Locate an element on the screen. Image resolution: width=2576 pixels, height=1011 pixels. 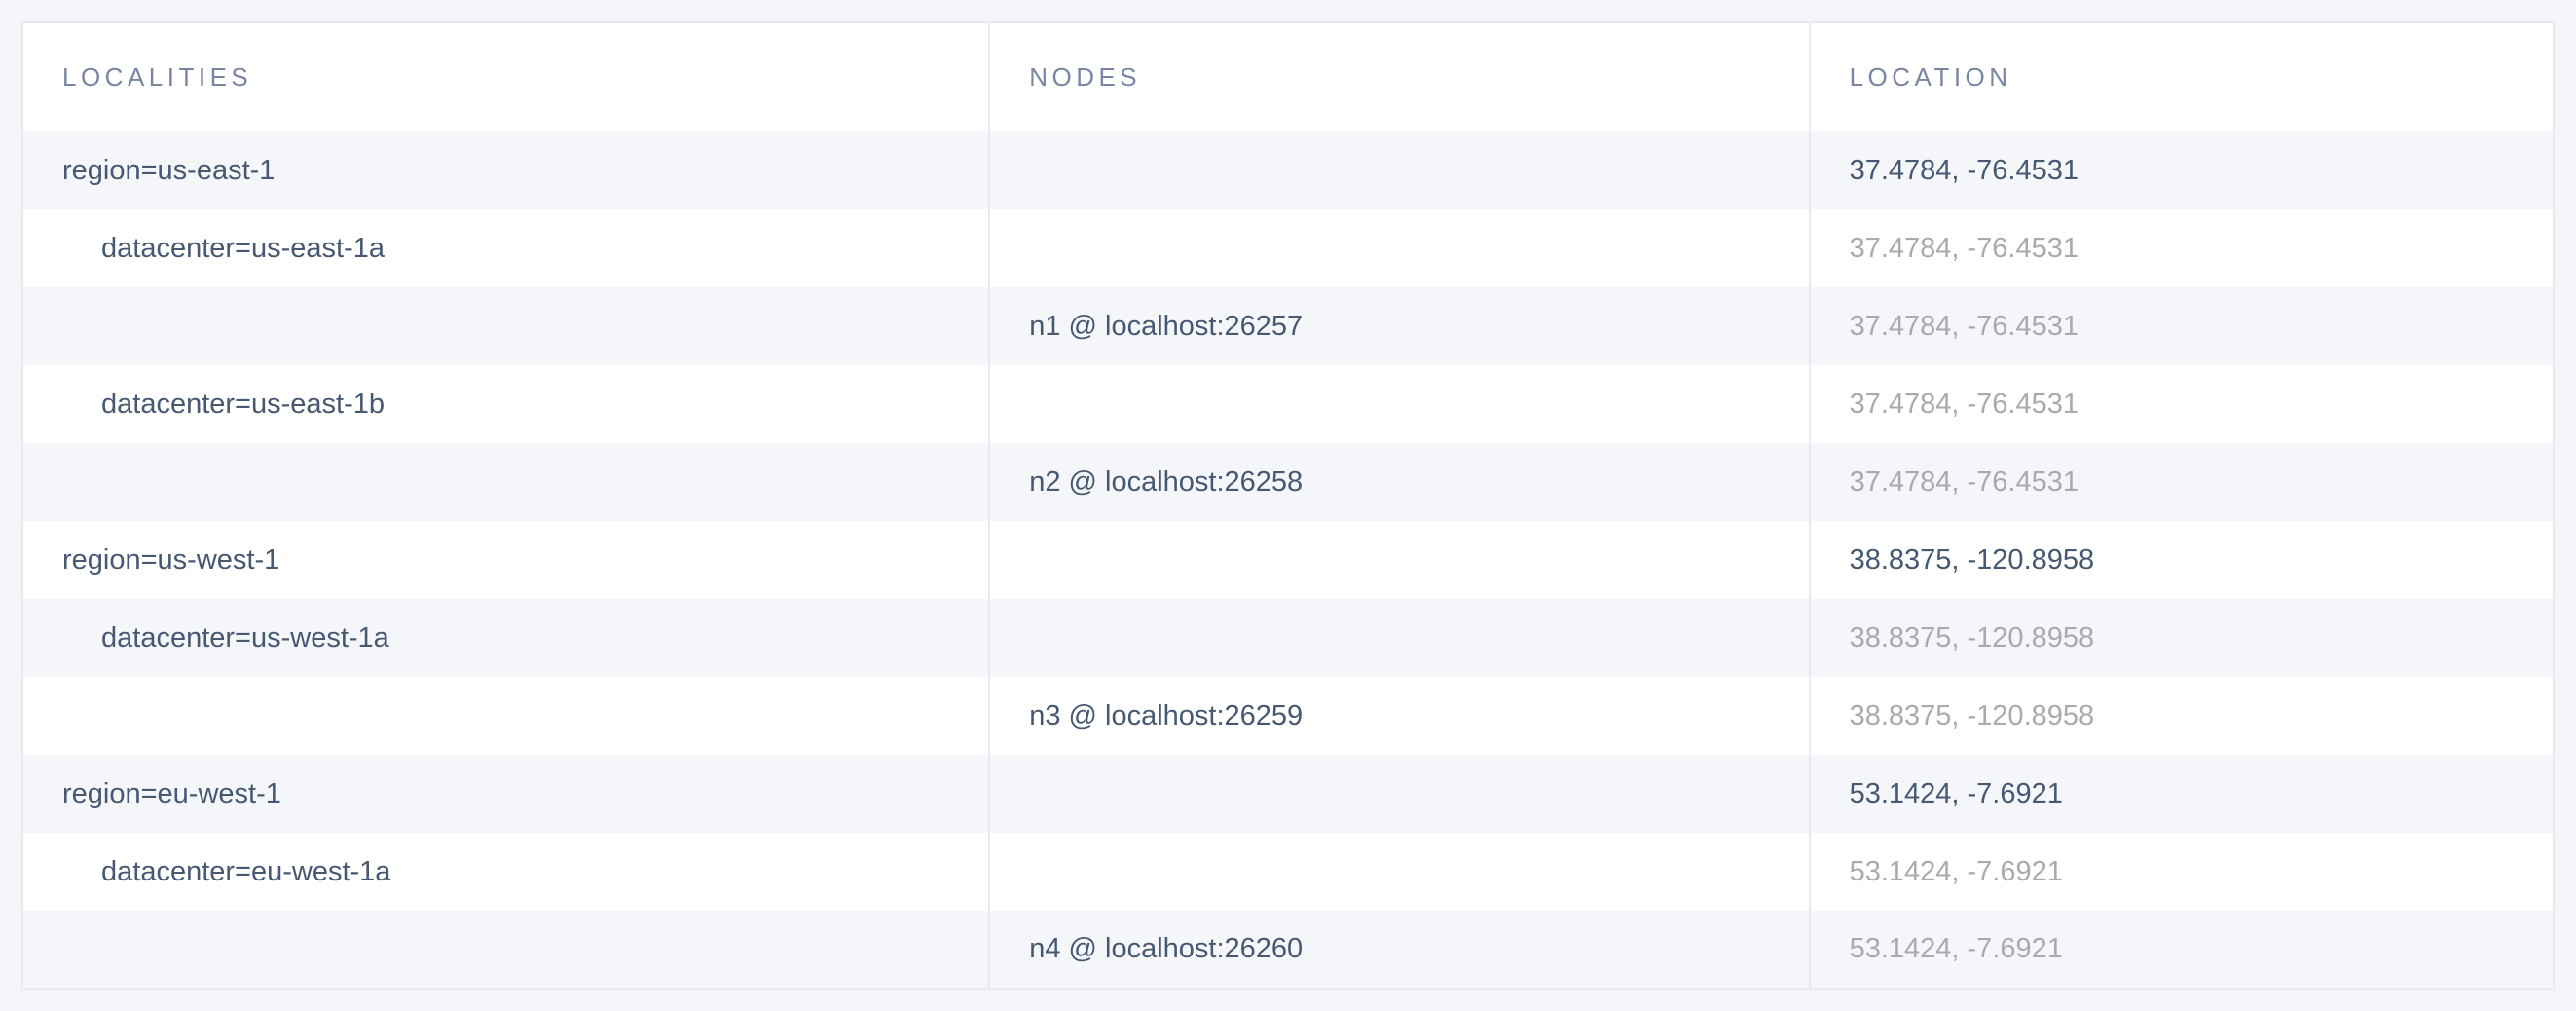
node-cell: n1 @ localhost:26257 is located at coordinates (1399, 326).